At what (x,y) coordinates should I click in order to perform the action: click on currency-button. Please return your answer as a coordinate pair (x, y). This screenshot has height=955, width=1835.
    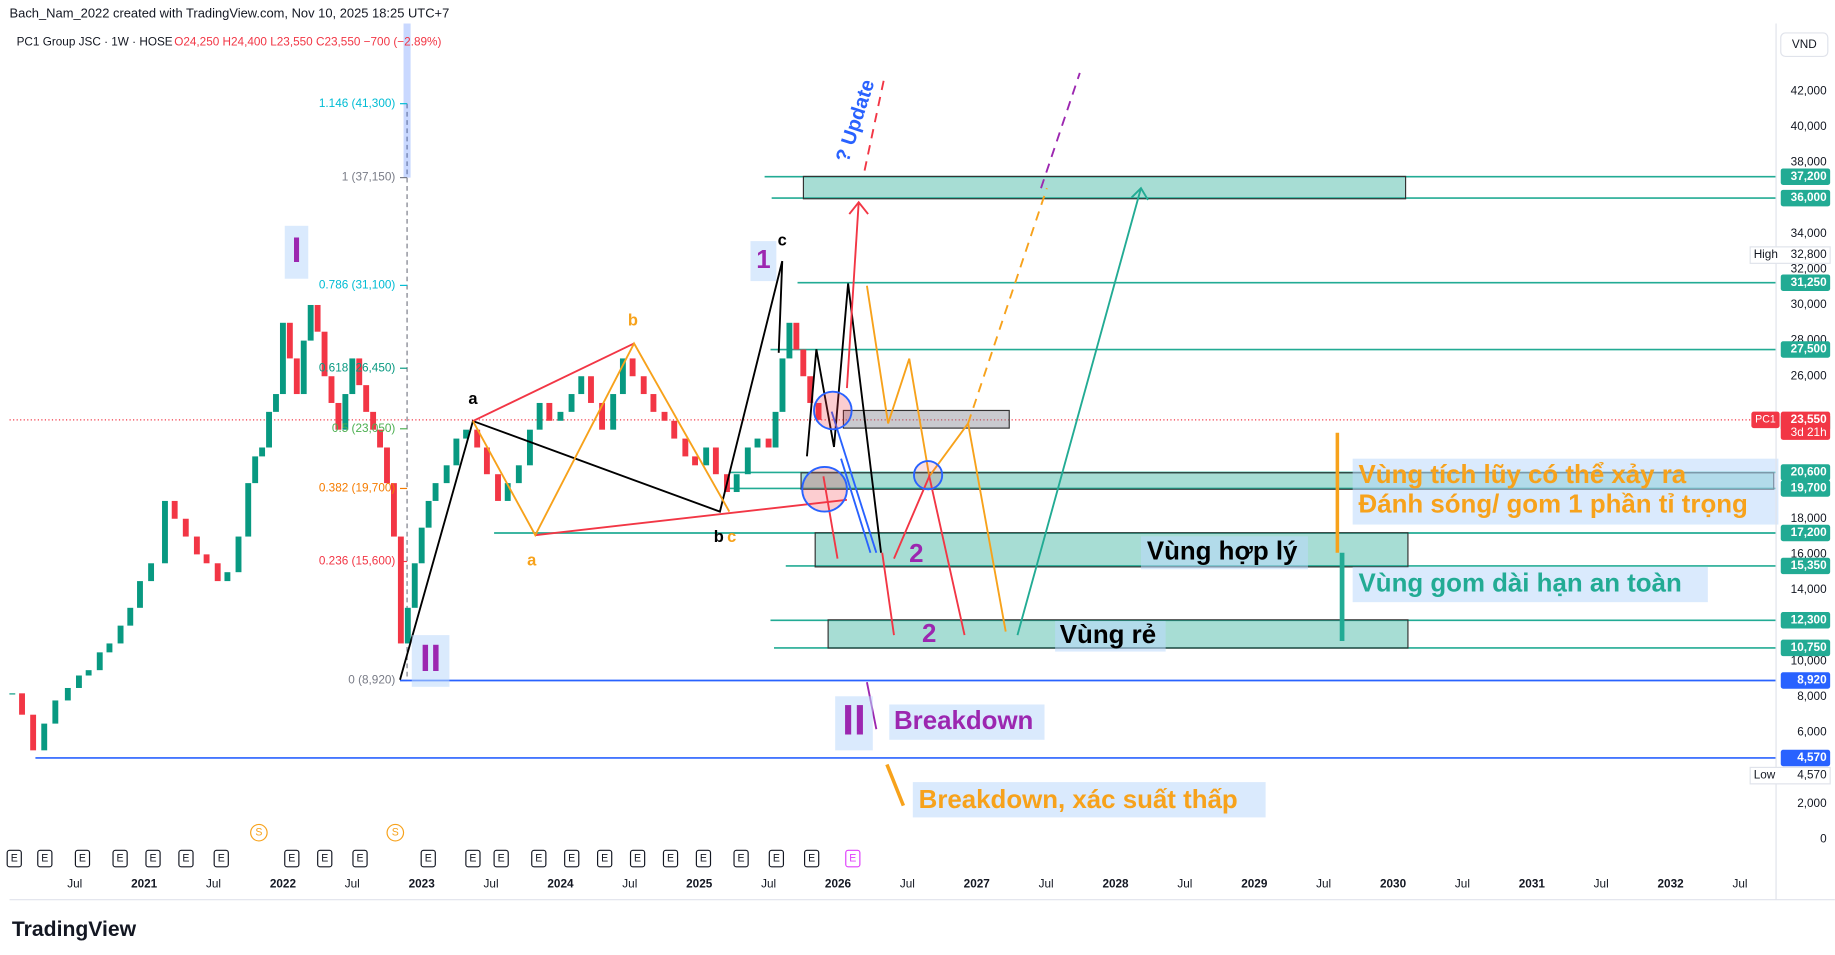
    Looking at the image, I should click on (1804, 45).